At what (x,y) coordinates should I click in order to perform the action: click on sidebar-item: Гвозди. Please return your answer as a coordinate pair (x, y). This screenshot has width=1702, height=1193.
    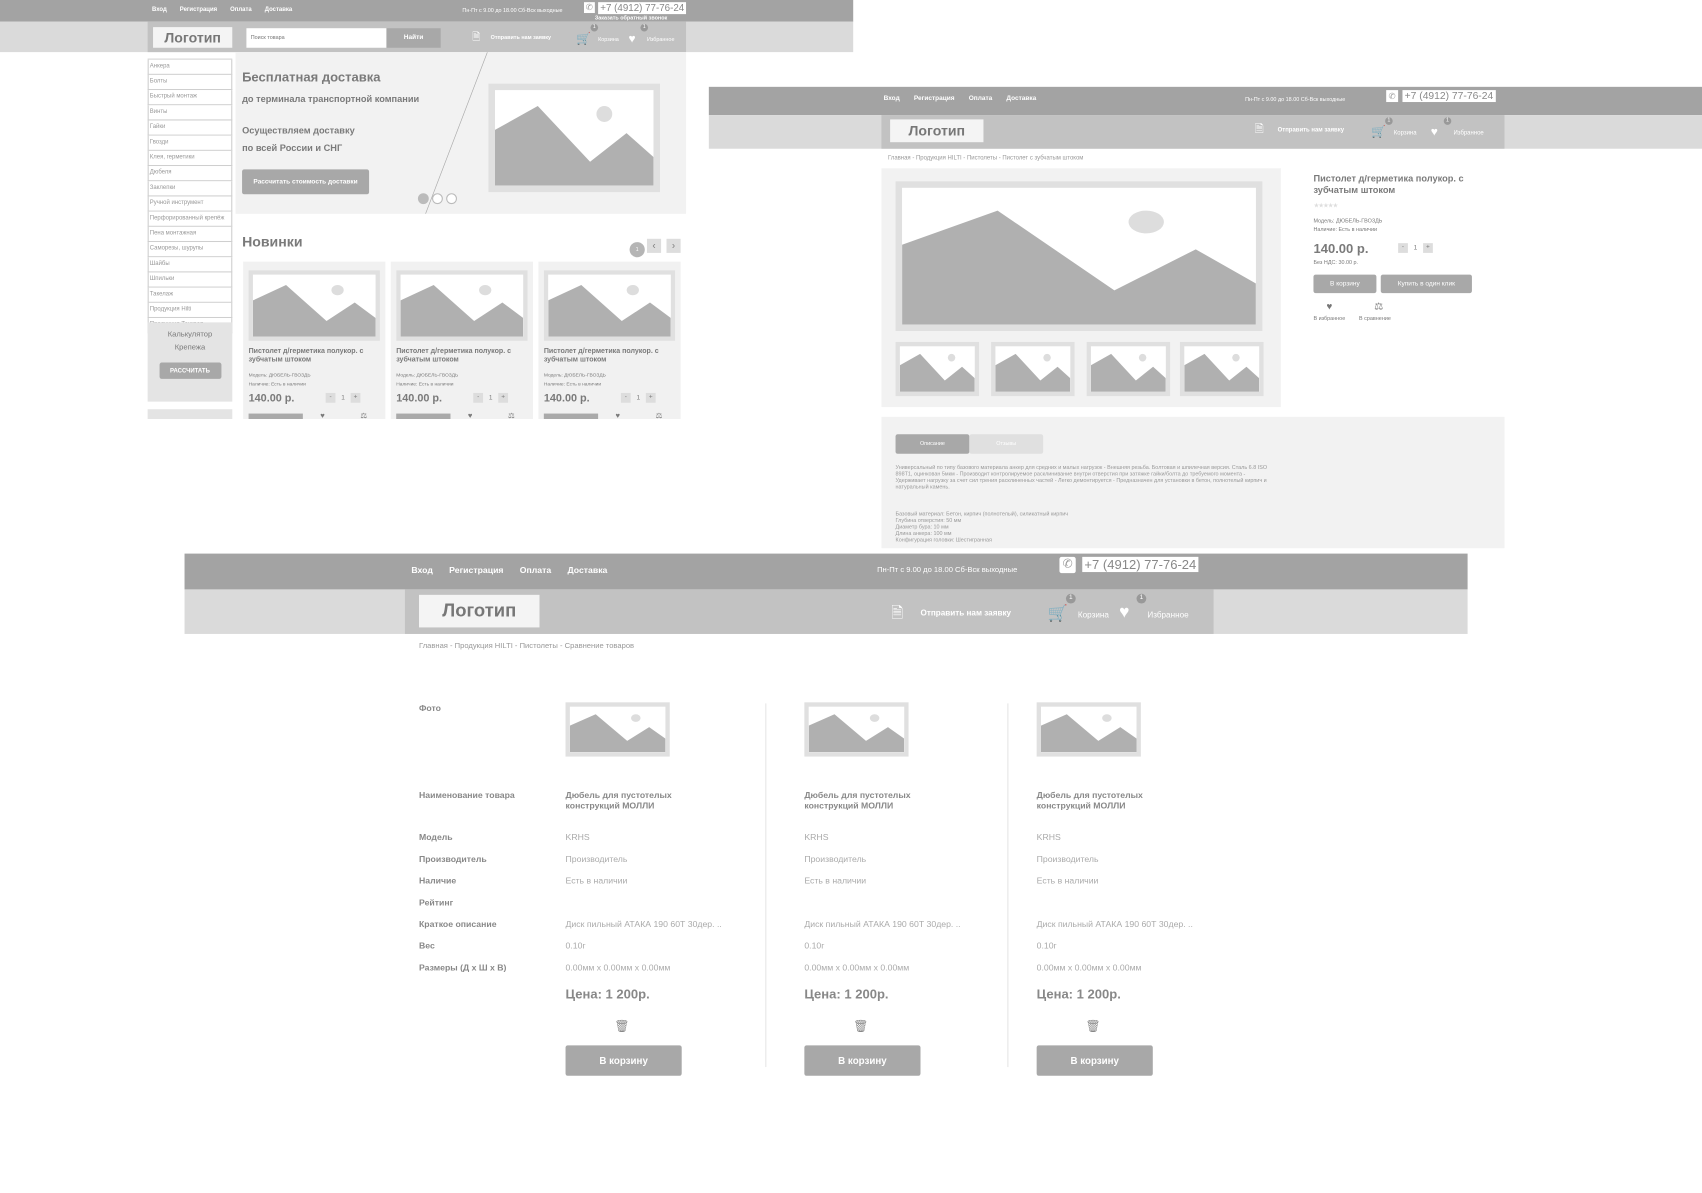
    Looking at the image, I should click on (190, 143).